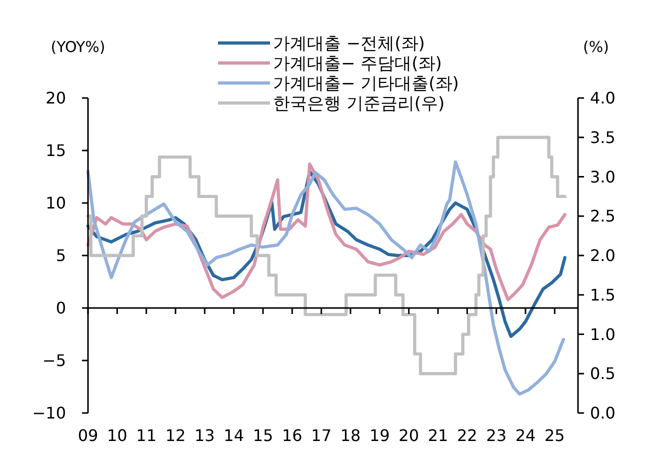  What do you see at coordinates (54, 360) in the screenshot?
I see `y-tick-label: −5` at bounding box center [54, 360].